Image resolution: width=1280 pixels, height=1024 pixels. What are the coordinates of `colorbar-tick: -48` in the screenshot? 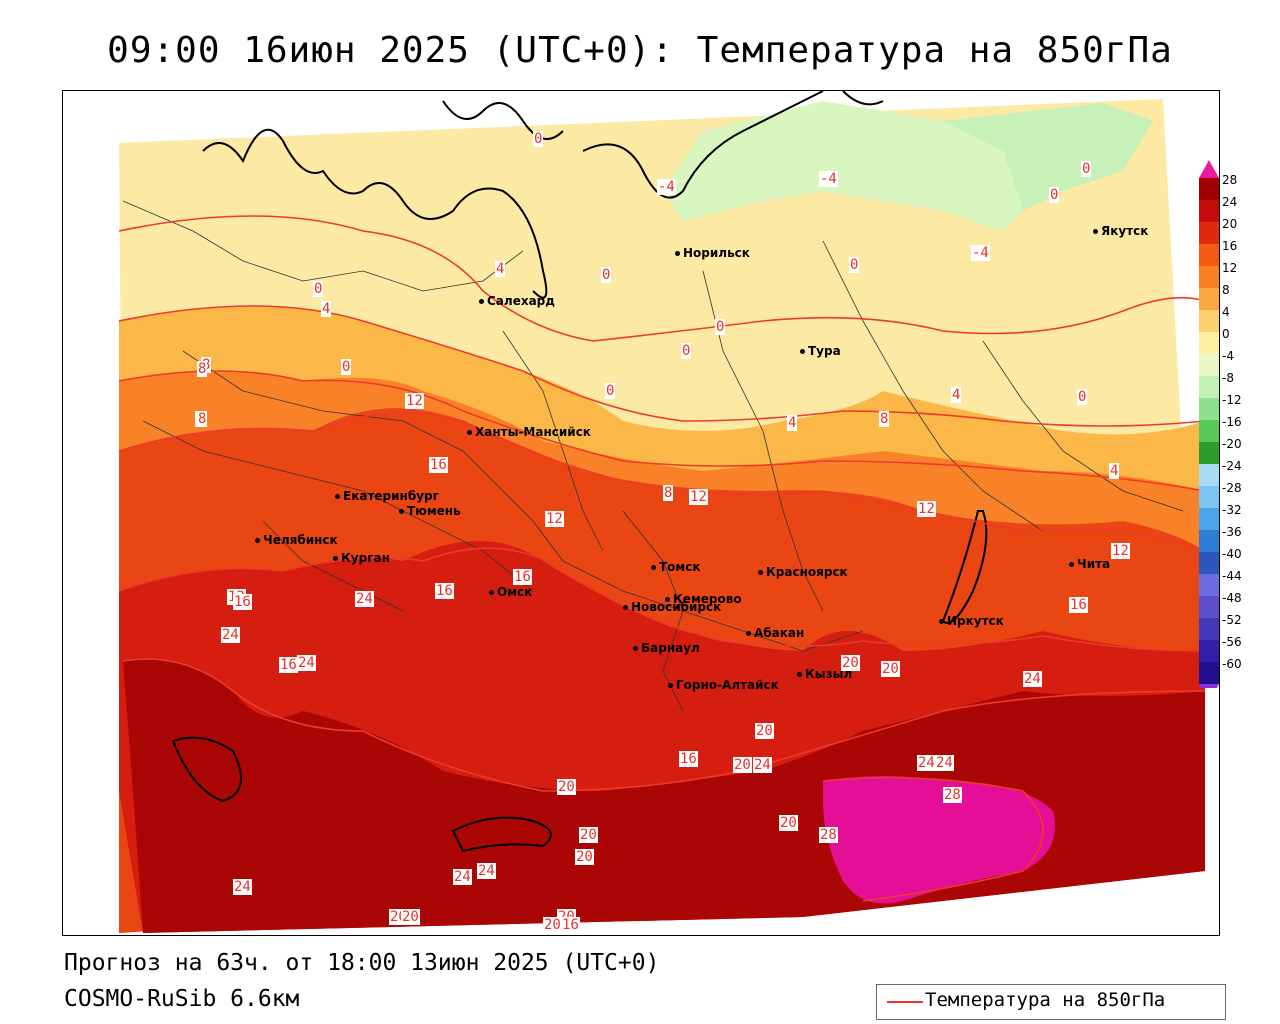 It's located at (1232, 598).